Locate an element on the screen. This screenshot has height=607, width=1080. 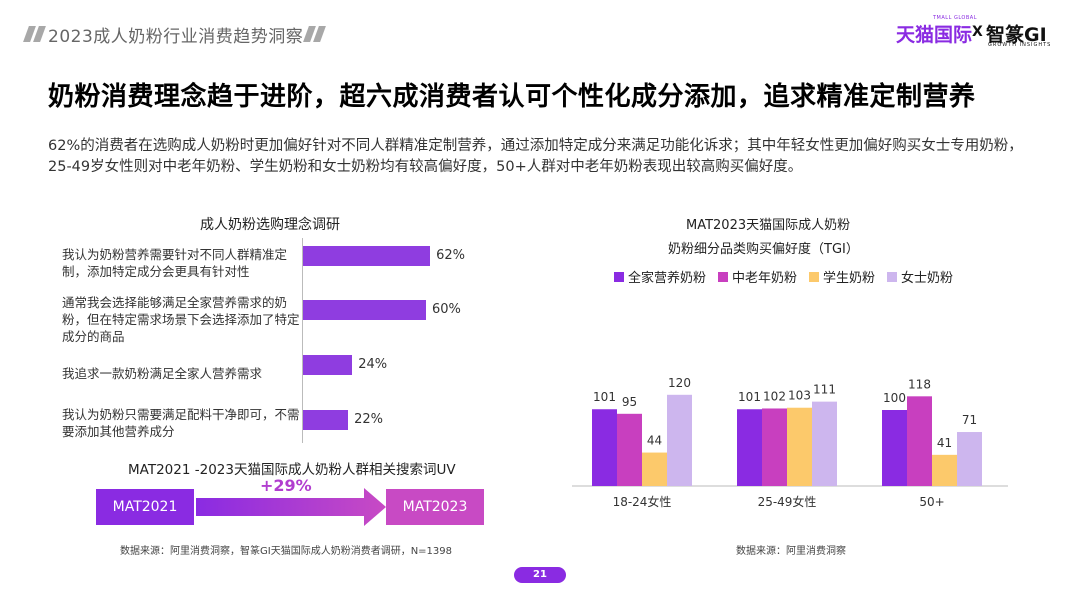
tgi-value-label: 95 is located at coordinates (629, 402).